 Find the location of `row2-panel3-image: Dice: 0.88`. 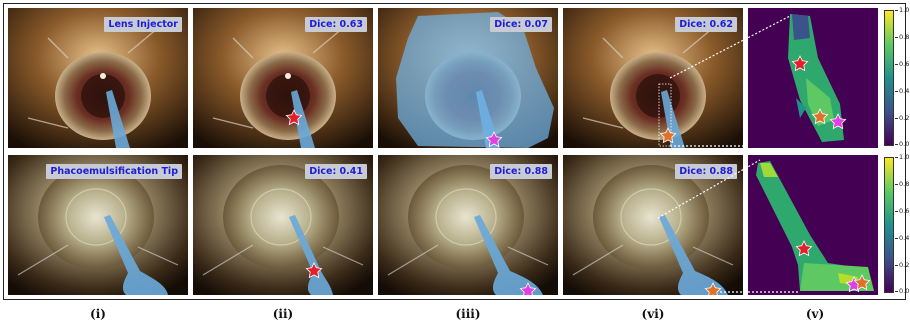

row2-panel3-image: Dice: 0.88 is located at coordinates (468, 225).